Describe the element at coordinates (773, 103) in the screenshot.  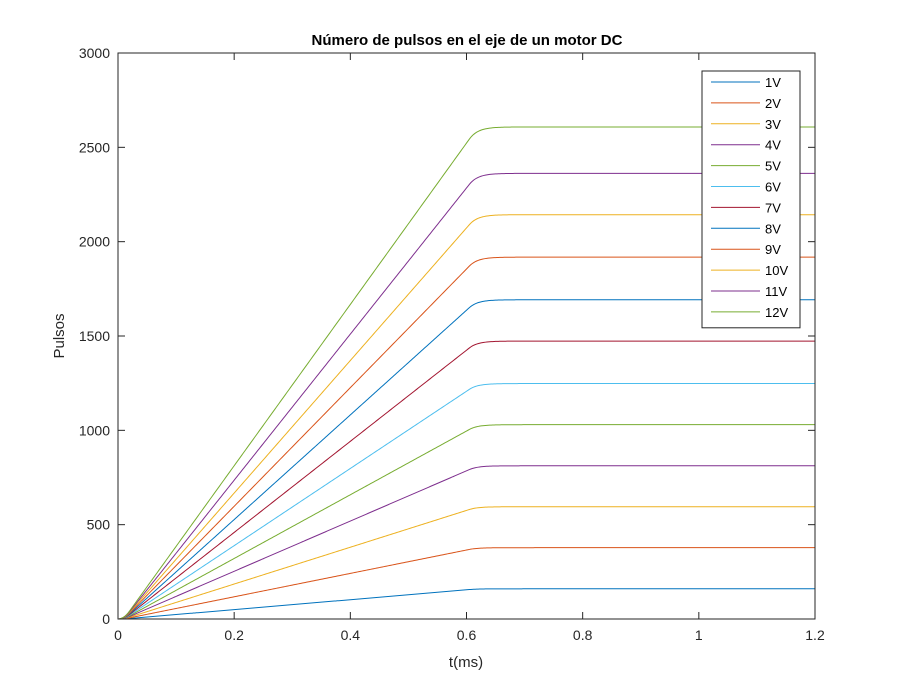
I see `legend-label-2V: 2V` at that location.